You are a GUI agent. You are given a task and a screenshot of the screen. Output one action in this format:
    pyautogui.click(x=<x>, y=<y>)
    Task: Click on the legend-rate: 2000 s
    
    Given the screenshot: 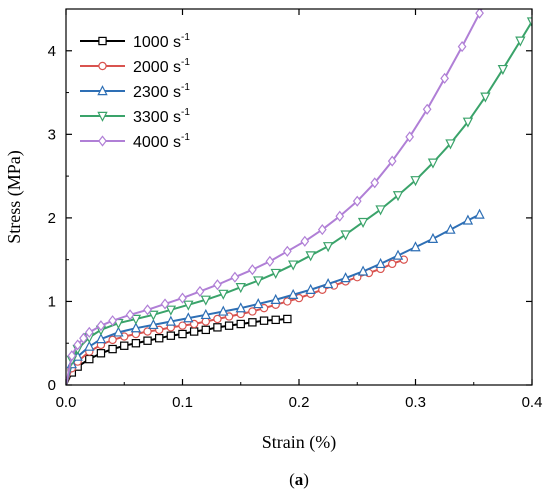 What is the action you would take?
    pyautogui.click(x=157, y=67)
    